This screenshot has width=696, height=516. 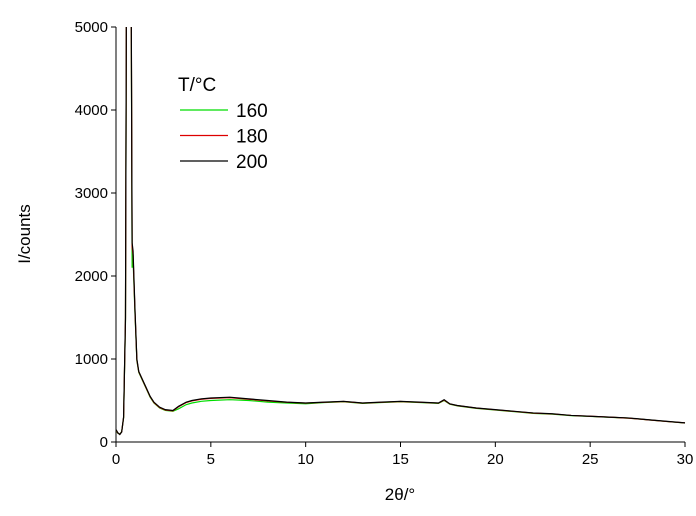 What do you see at coordinates (590, 459) in the screenshot?
I see `x-tick-label: 25` at bounding box center [590, 459].